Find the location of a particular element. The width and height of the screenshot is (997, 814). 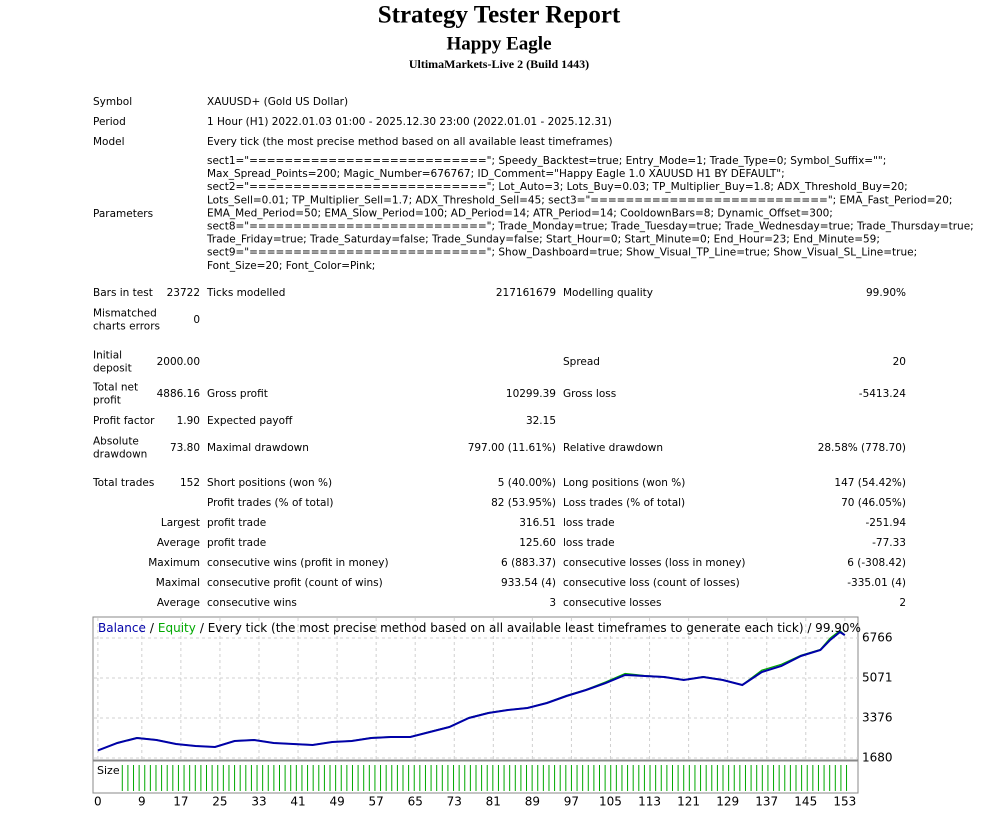

x-tick-label: 137 is located at coordinates (766, 802).